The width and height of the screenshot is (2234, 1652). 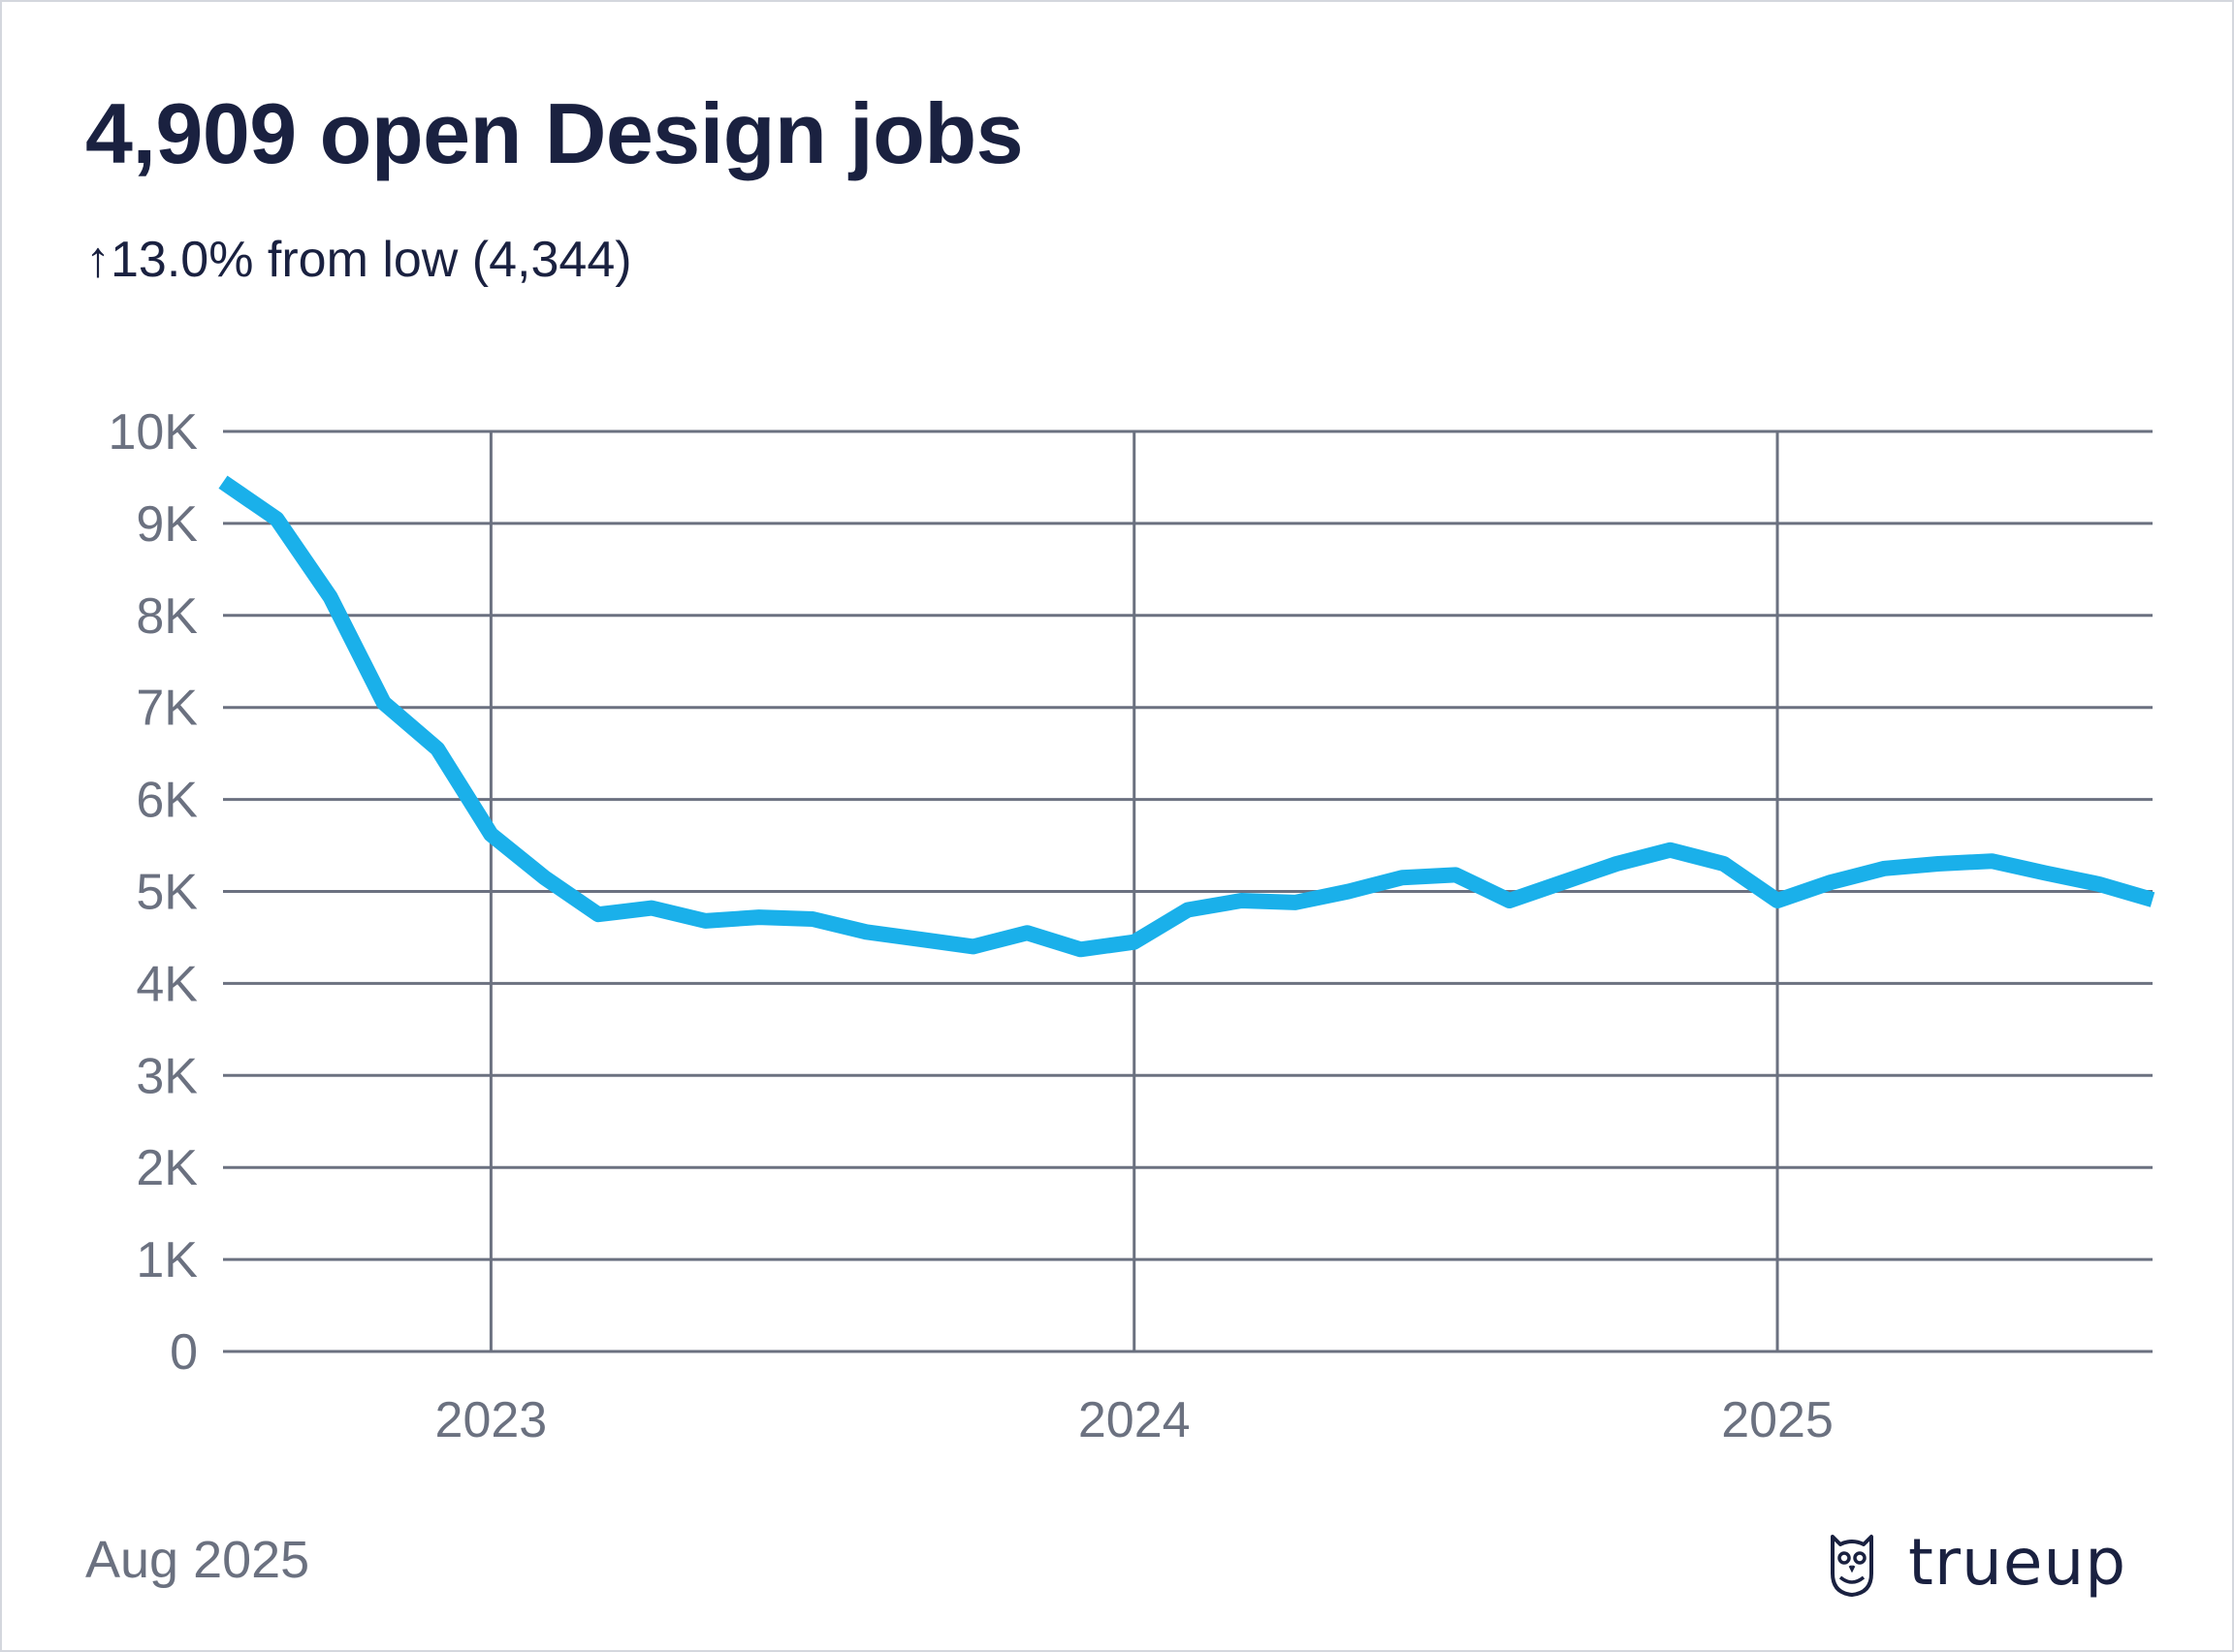 What do you see at coordinates (492, 1420) in the screenshot?
I see `x-tick-label: 2023` at bounding box center [492, 1420].